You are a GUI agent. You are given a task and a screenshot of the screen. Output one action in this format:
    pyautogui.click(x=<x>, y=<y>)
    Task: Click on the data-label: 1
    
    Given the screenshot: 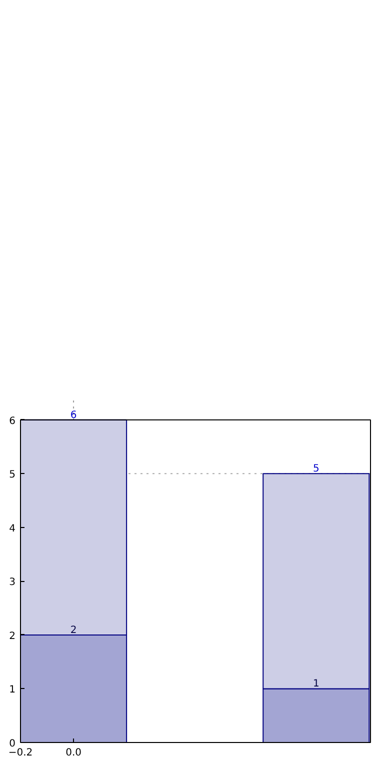 What is the action you would take?
    pyautogui.click(x=316, y=684)
    